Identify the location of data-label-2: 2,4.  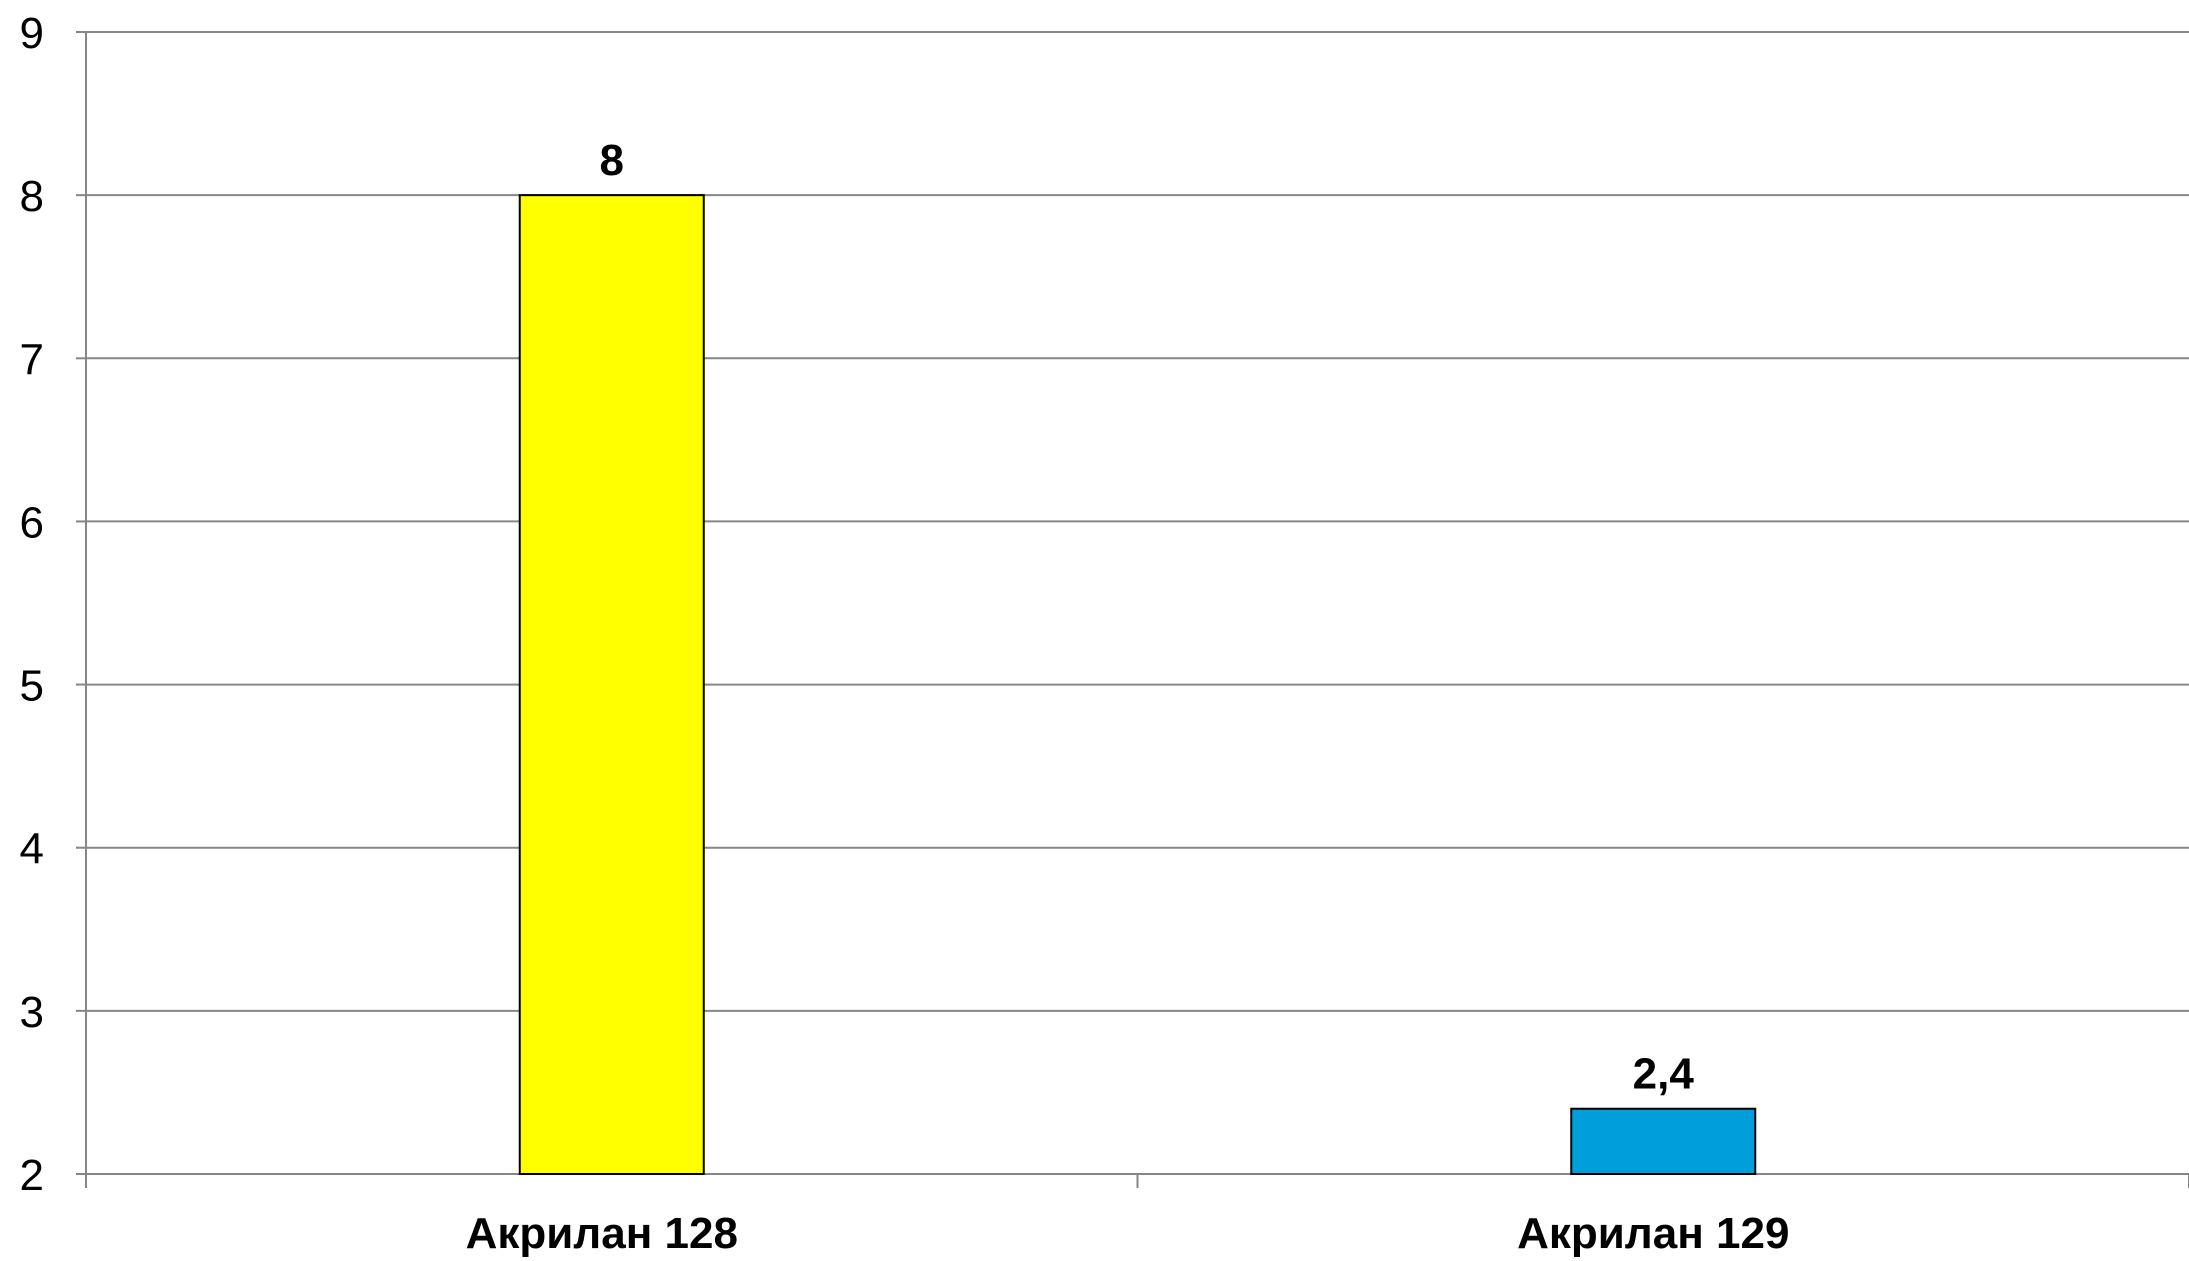
(1664, 1074).